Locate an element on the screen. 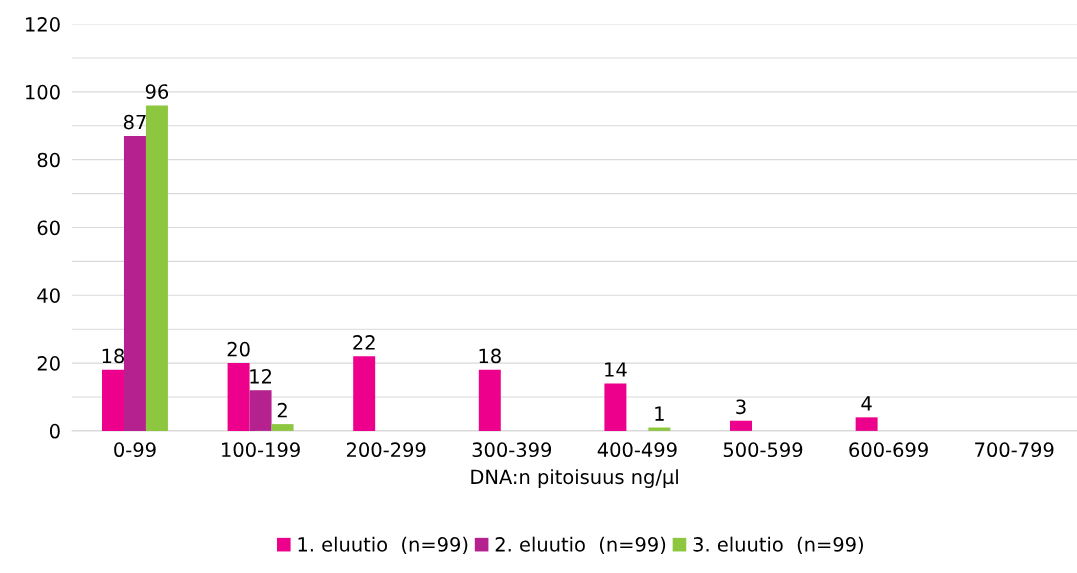 The width and height of the screenshot is (1077, 573). data-label: 2 is located at coordinates (282, 410).